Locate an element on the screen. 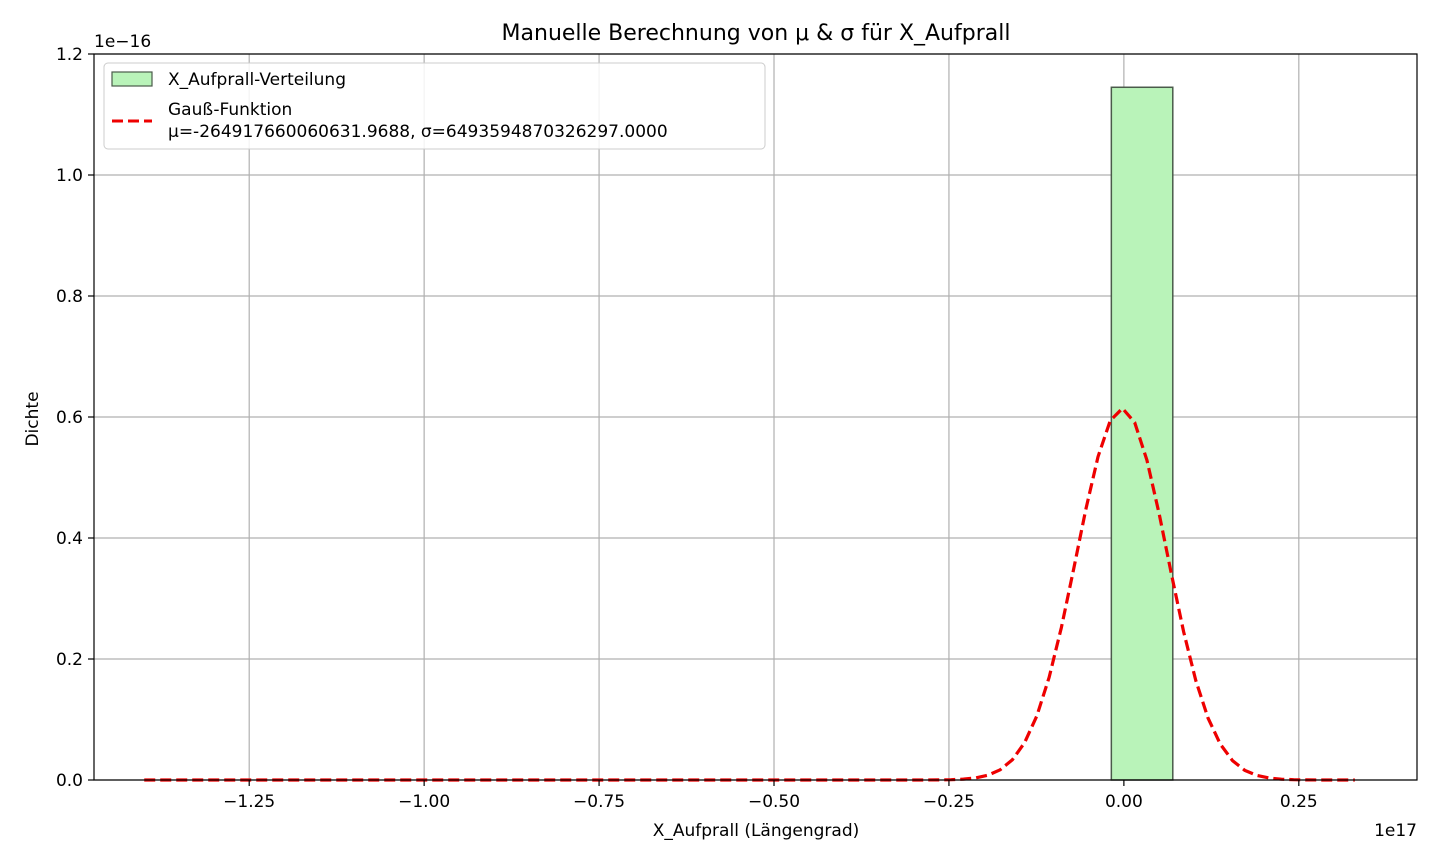 This screenshot has height=864, width=1440. legend-box is located at coordinates (434, 106).